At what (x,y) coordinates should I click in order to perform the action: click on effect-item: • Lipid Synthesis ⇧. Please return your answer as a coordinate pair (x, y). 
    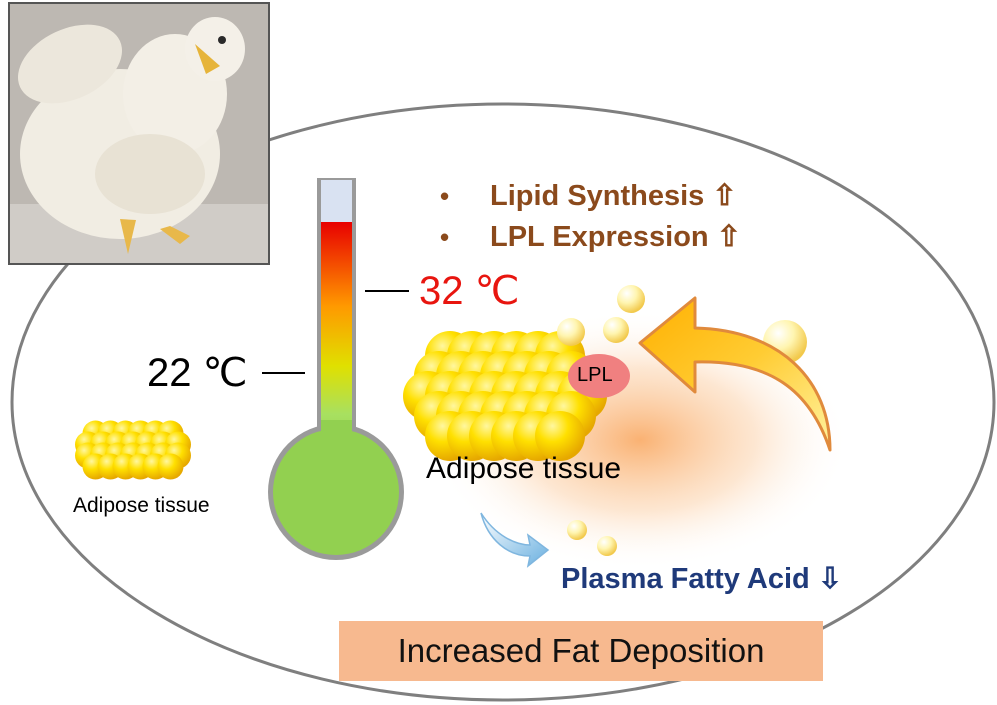
    Looking at the image, I should click on (588, 195).